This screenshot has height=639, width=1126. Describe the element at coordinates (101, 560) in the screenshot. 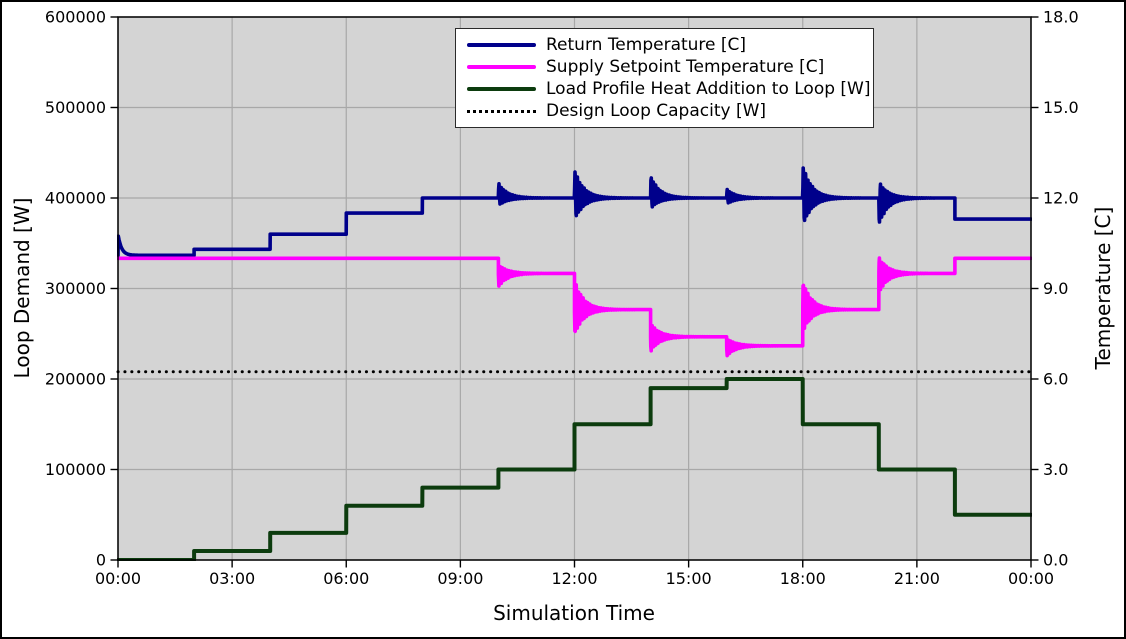

I see `left-tick-label: 0` at that location.